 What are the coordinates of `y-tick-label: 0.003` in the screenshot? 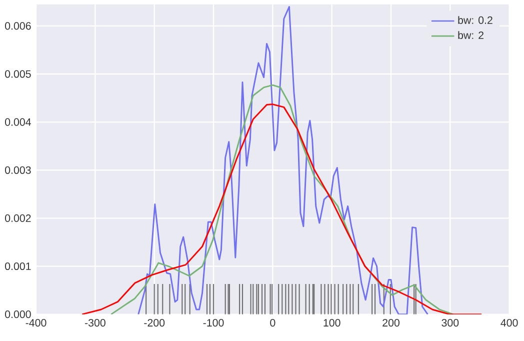 It's located at (18, 170).